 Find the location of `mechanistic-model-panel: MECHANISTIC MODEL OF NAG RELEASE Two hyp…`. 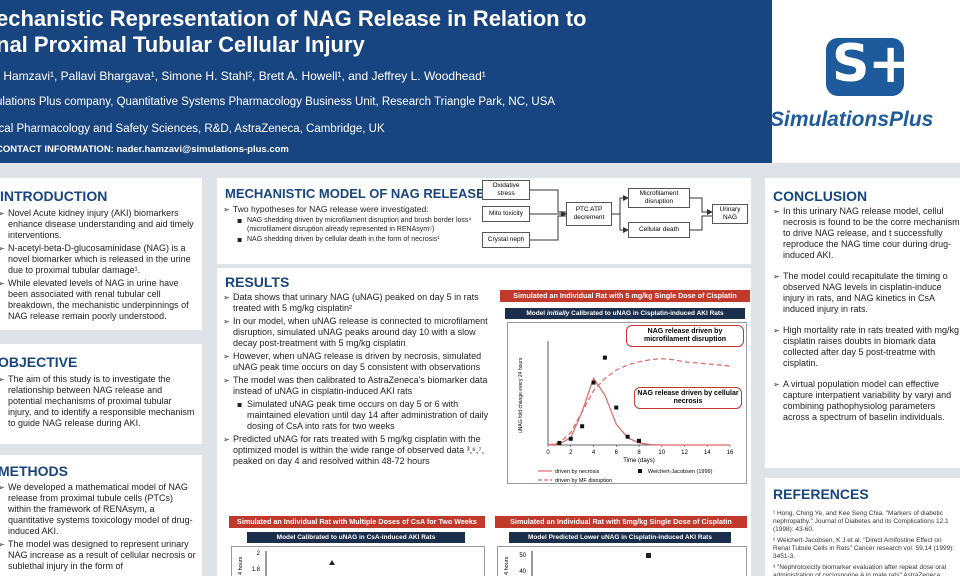

mechanistic-model-panel: MECHANISTIC MODEL OF NAG RELEASE Two hyp… is located at coordinates (484, 221).